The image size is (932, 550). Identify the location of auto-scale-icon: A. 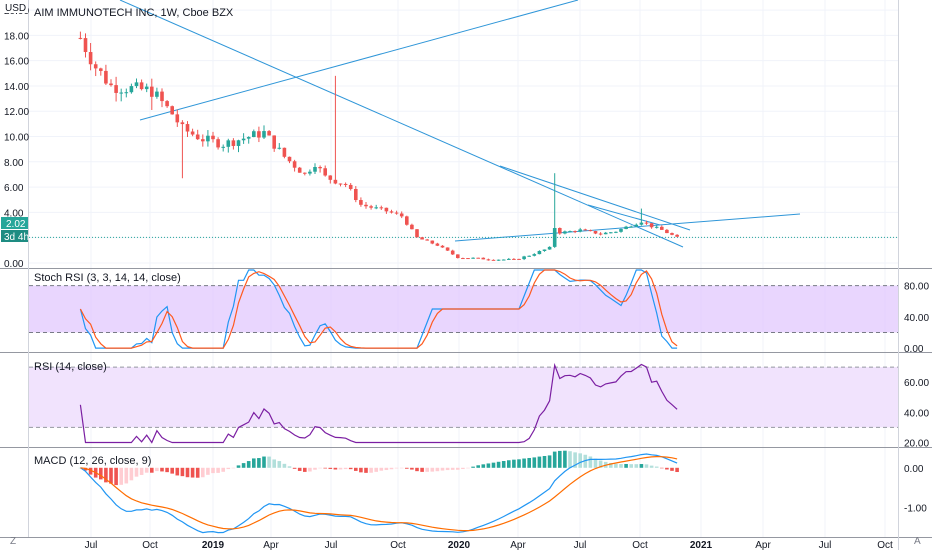
(917, 541).